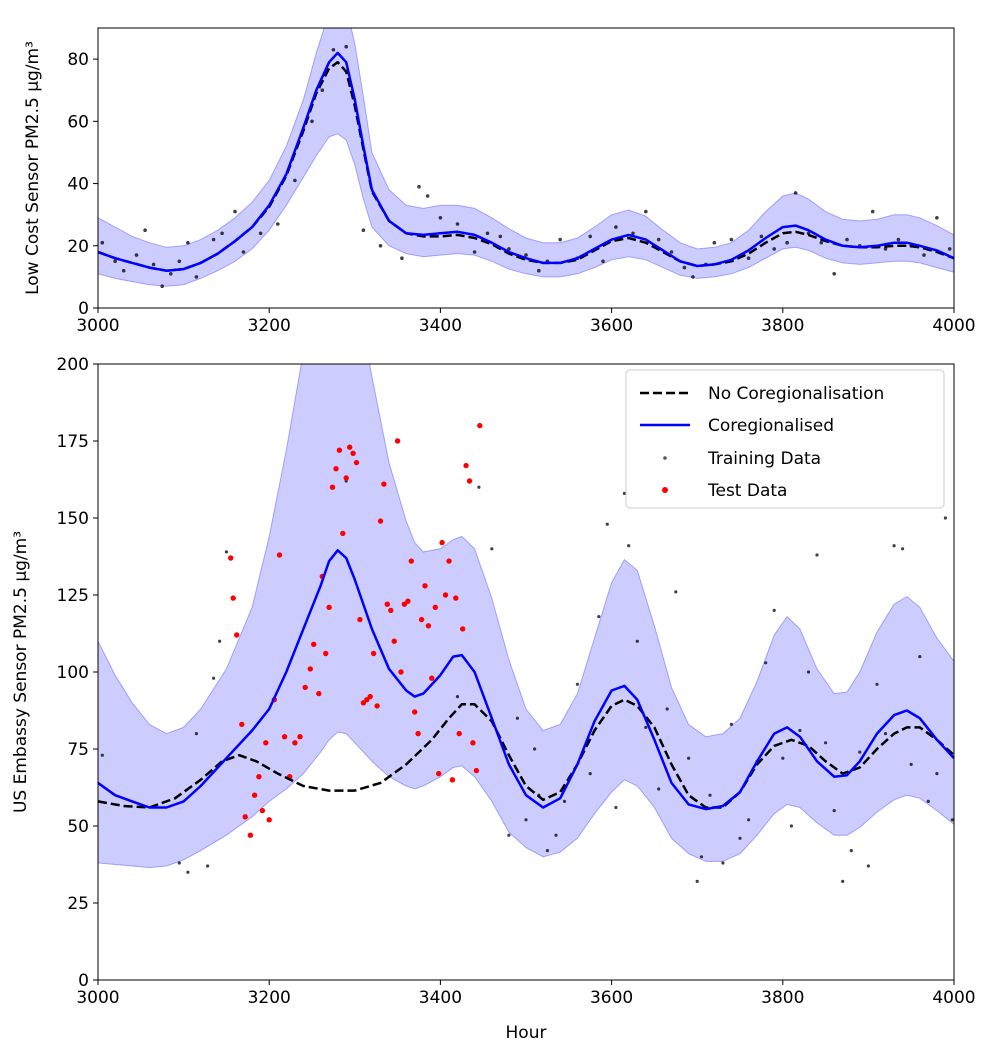 This screenshot has height=1049, width=987. I want to click on y-tick-label: 125, so click(73, 596).